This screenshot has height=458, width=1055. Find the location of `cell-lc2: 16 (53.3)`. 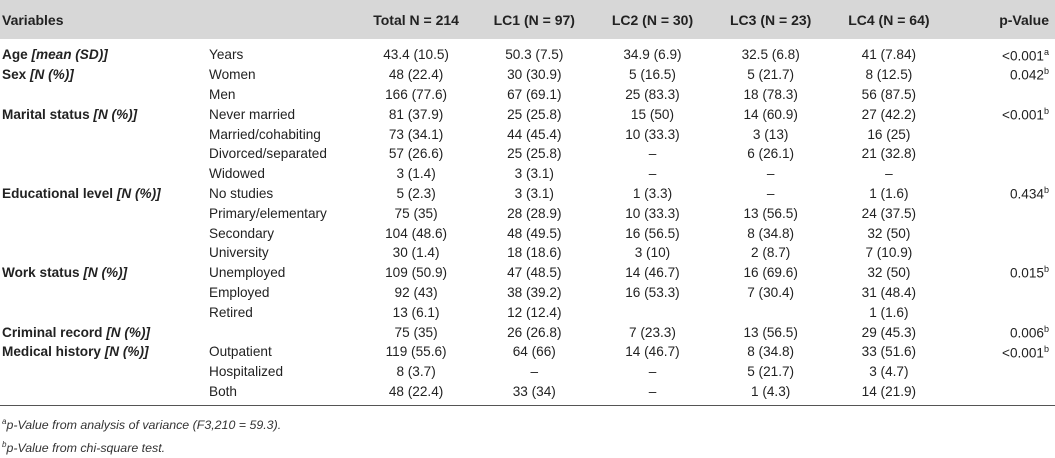

cell-lc2: 16 (53.3) is located at coordinates (652, 292).